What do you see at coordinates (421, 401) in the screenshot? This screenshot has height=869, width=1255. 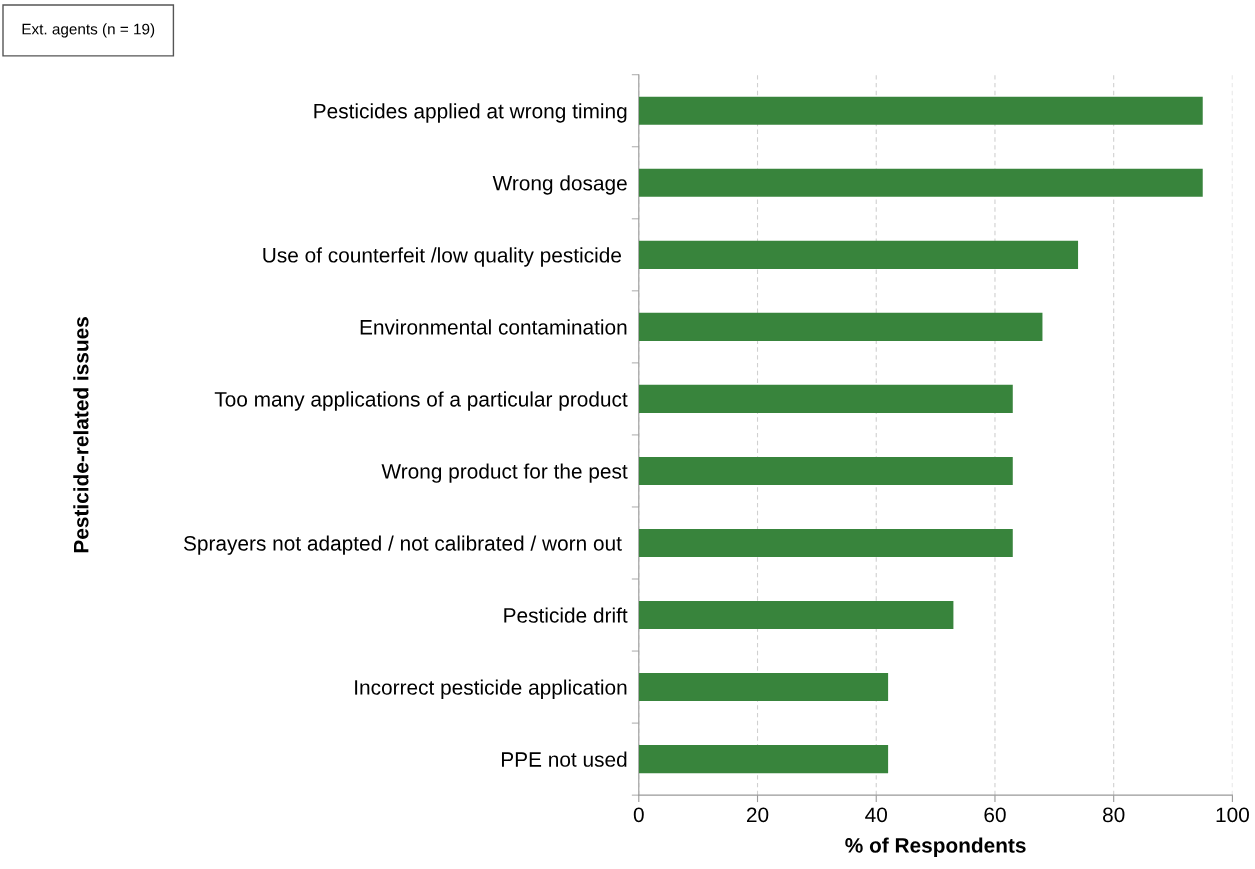 I see `y-tick-label: Too many applications of a particular product` at bounding box center [421, 401].